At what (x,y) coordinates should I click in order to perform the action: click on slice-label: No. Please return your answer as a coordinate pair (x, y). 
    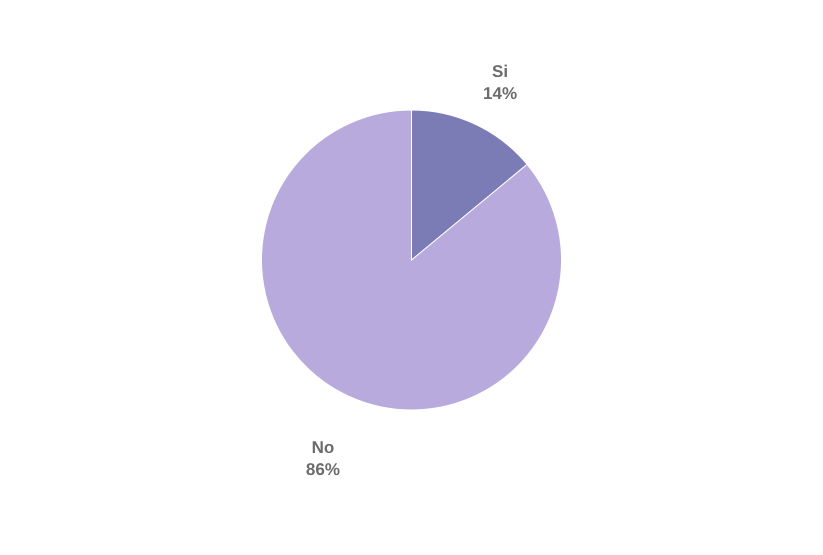
    Looking at the image, I should click on (323, 448).